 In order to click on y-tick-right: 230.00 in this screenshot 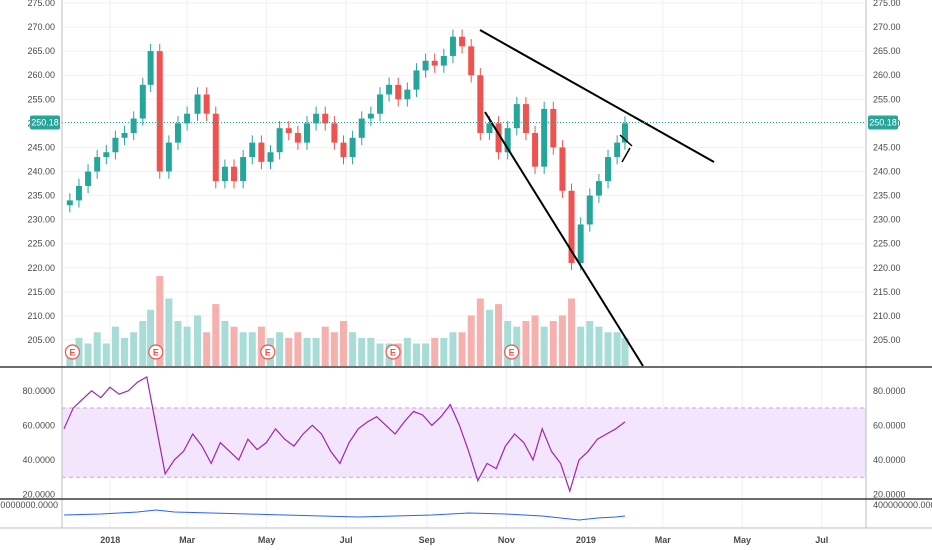, I will do `click(887, 220)`.